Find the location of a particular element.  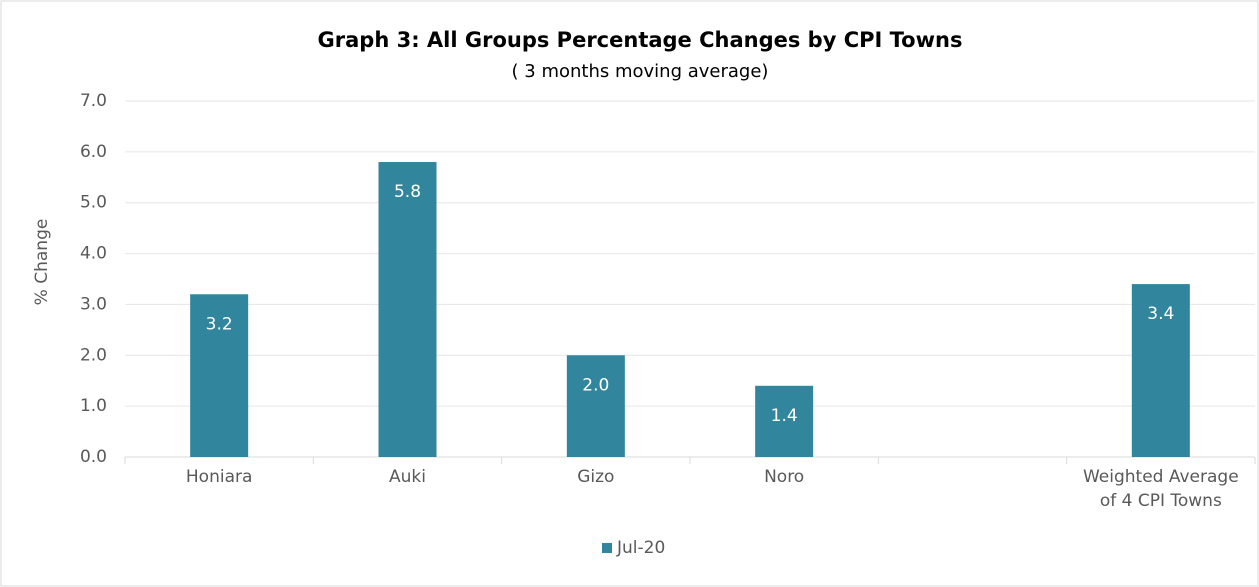

x-tick-label: Gizo is located at coordinates (596, 477).